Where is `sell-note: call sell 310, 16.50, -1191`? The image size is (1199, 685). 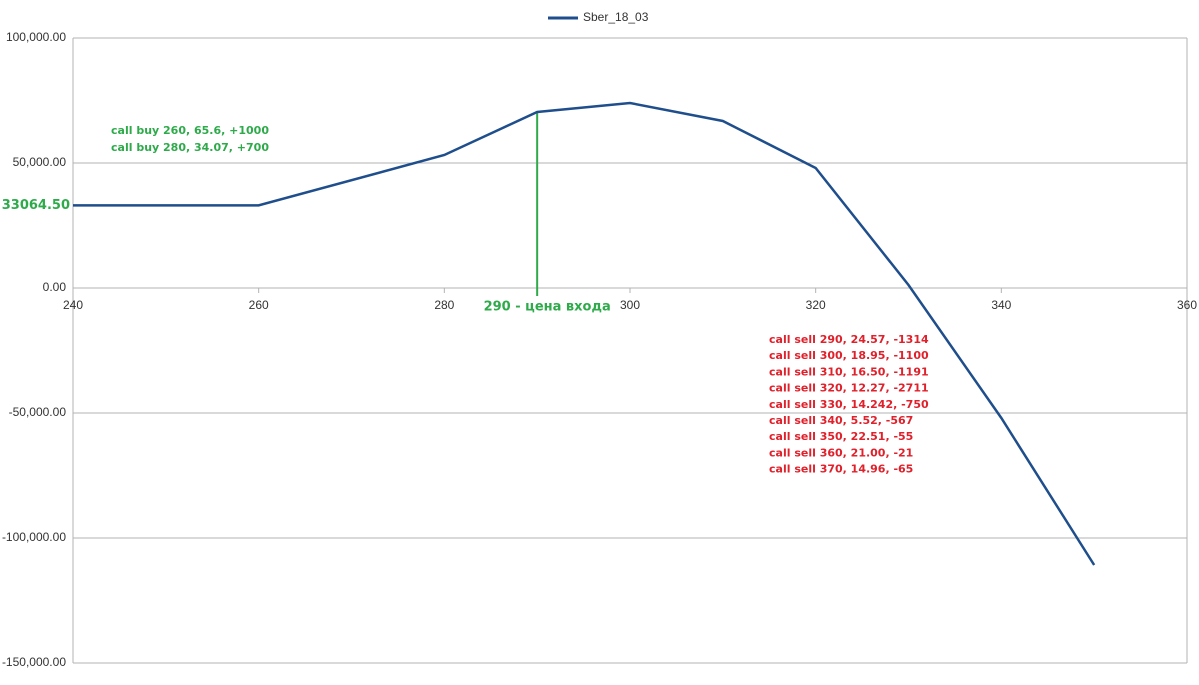
sell-note: call sell 310, 16.50, -1191 is located at coordinates (849, 371).